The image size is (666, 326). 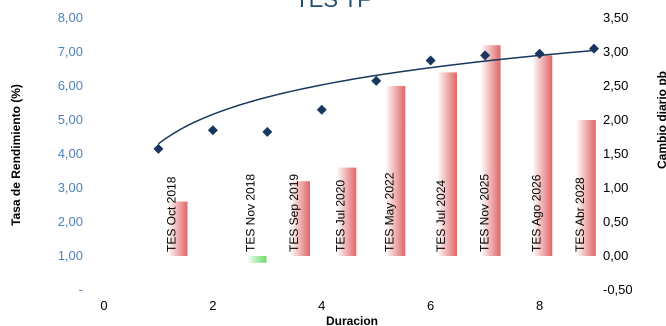 I want to click on y-axis-left-title: Tasa de Rendimiento (%), so click(x=16, y=155).